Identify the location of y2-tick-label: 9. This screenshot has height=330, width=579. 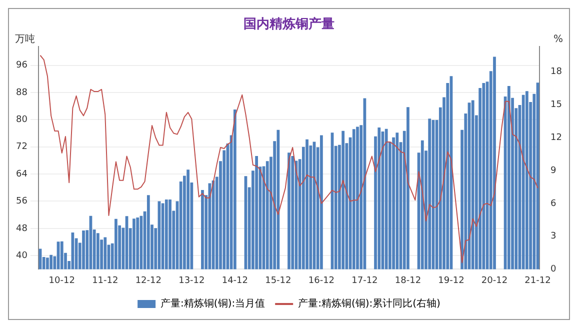
(553, 171).